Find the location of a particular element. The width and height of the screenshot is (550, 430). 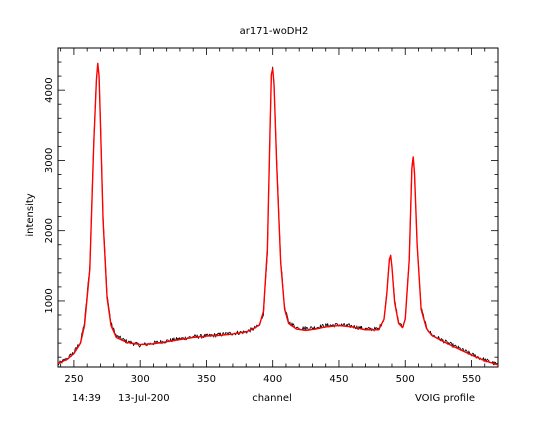

x-tick-label: 300 is located at coordinates (140, 379).